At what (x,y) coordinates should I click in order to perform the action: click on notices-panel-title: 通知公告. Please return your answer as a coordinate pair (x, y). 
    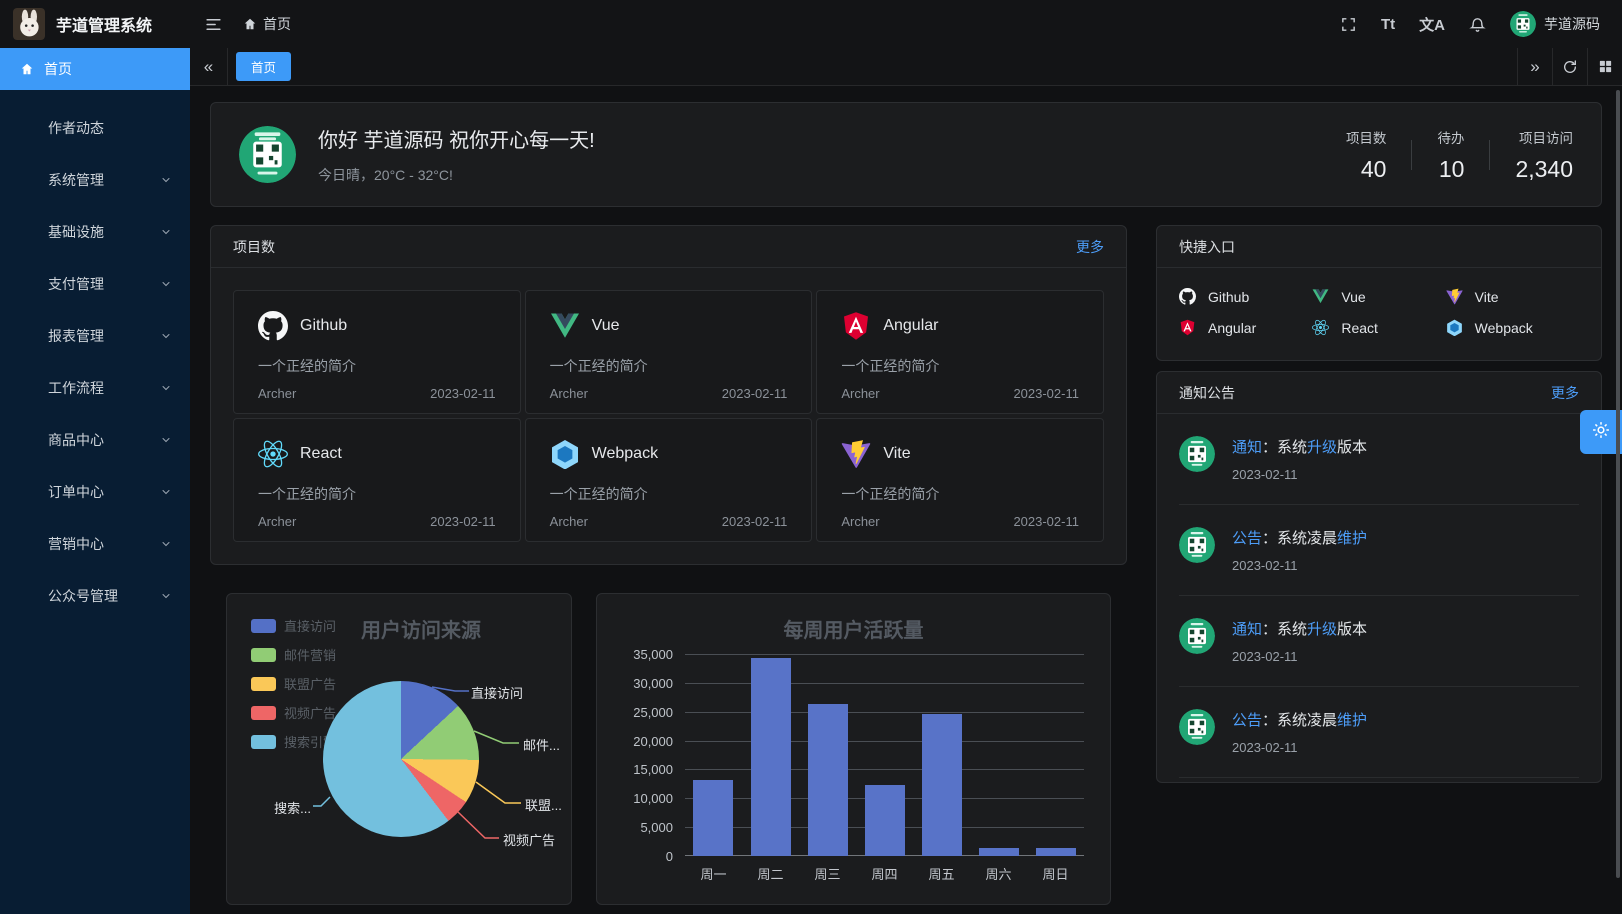
    Looking at the image, I should click on (1207, 392).